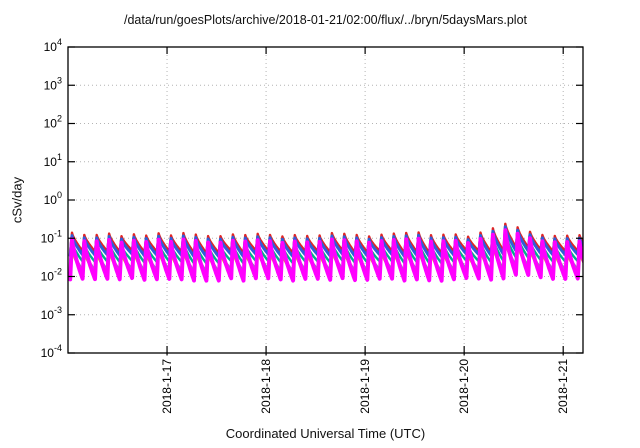 This screenshot has width=640, height=448. I want to click on y-tick-label: 10³, so click(53, 83).